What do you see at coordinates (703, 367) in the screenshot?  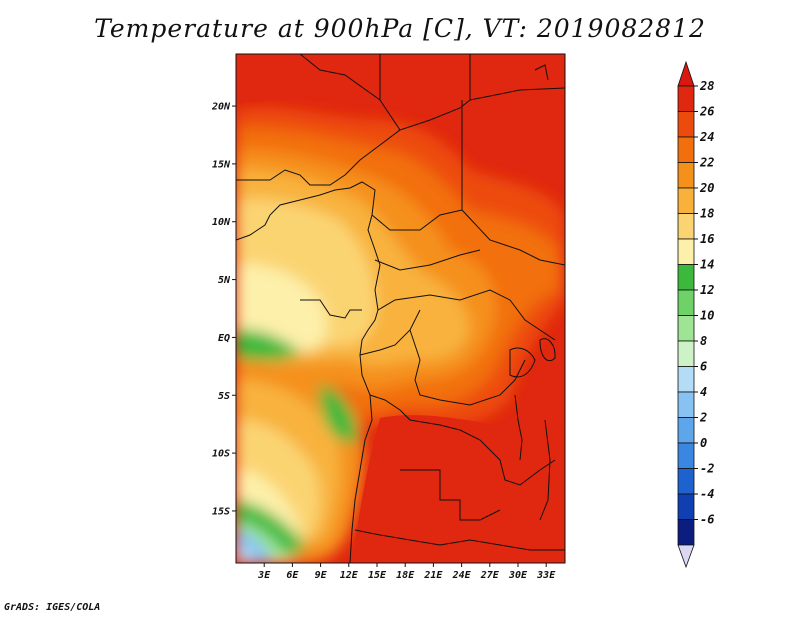 I see `colorbar-label: 6` at bounding box center [703, 367].